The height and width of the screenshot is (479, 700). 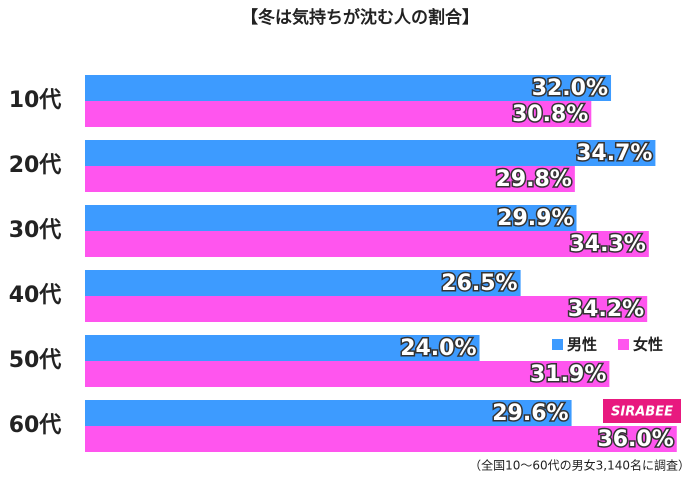 I want to click on y-tick-label: 20代, so click(x=35, y=165).